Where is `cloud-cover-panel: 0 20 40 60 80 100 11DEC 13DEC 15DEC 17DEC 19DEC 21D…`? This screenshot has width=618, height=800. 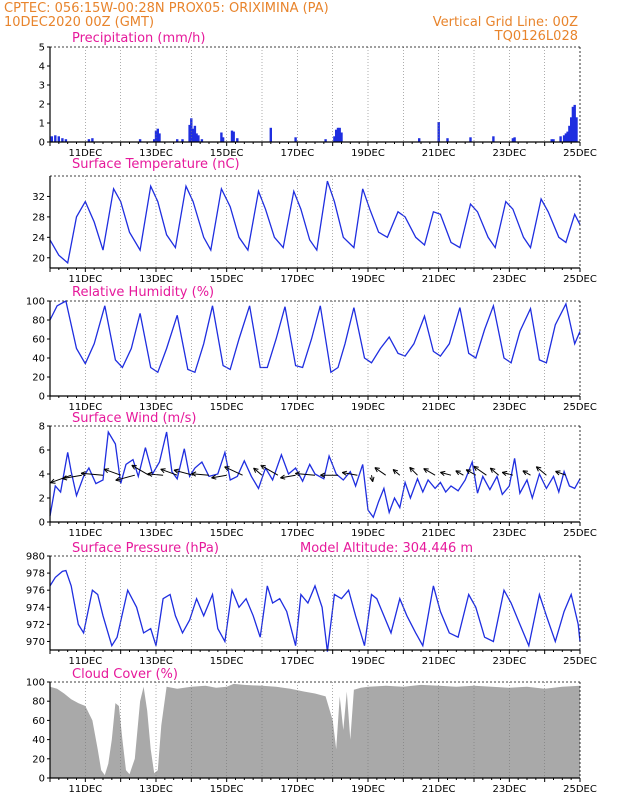
cloud-cover-panel: 0 20 40 60 80 100 11DEC 13DEC 15DEC 17DEC 19DEC 21D… is located at coordinates (311, 737).